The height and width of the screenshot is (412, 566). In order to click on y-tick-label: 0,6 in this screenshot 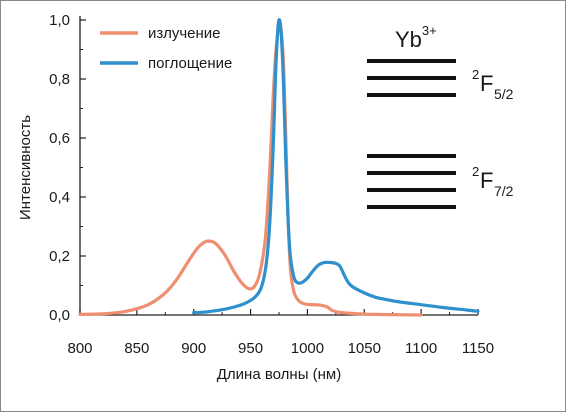, I will do `click(59, 138)`.